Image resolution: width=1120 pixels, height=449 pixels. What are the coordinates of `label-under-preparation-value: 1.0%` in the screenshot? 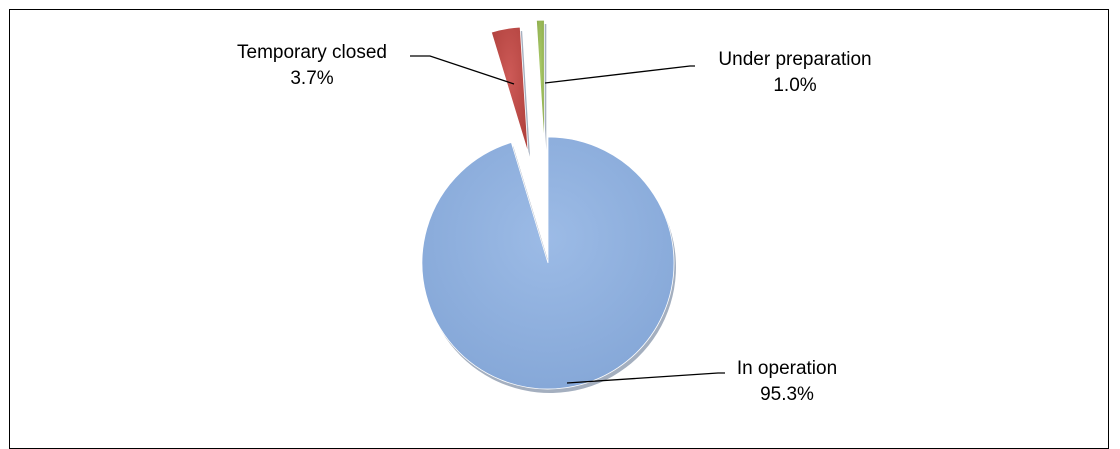 It's located at (794, 85).